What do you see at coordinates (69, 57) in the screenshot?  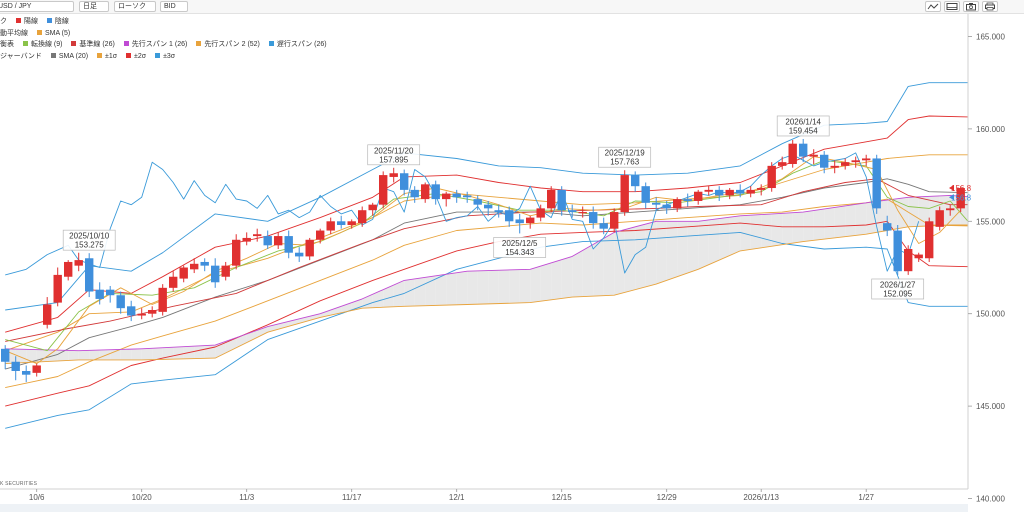 I see `legend-item: SMA (20)` at bounding box center [69, 57].